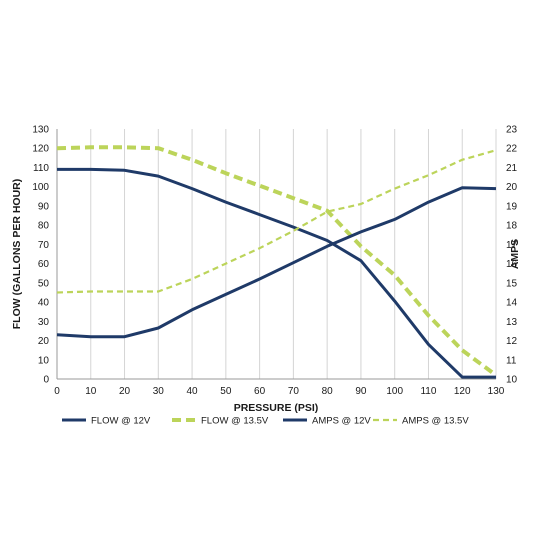 This screenshot has width=533, height=538. What do you see at coordinates (226, 391) in the screenshot?
I see `x-tick-label: 50` at bounding box center [226, 391].